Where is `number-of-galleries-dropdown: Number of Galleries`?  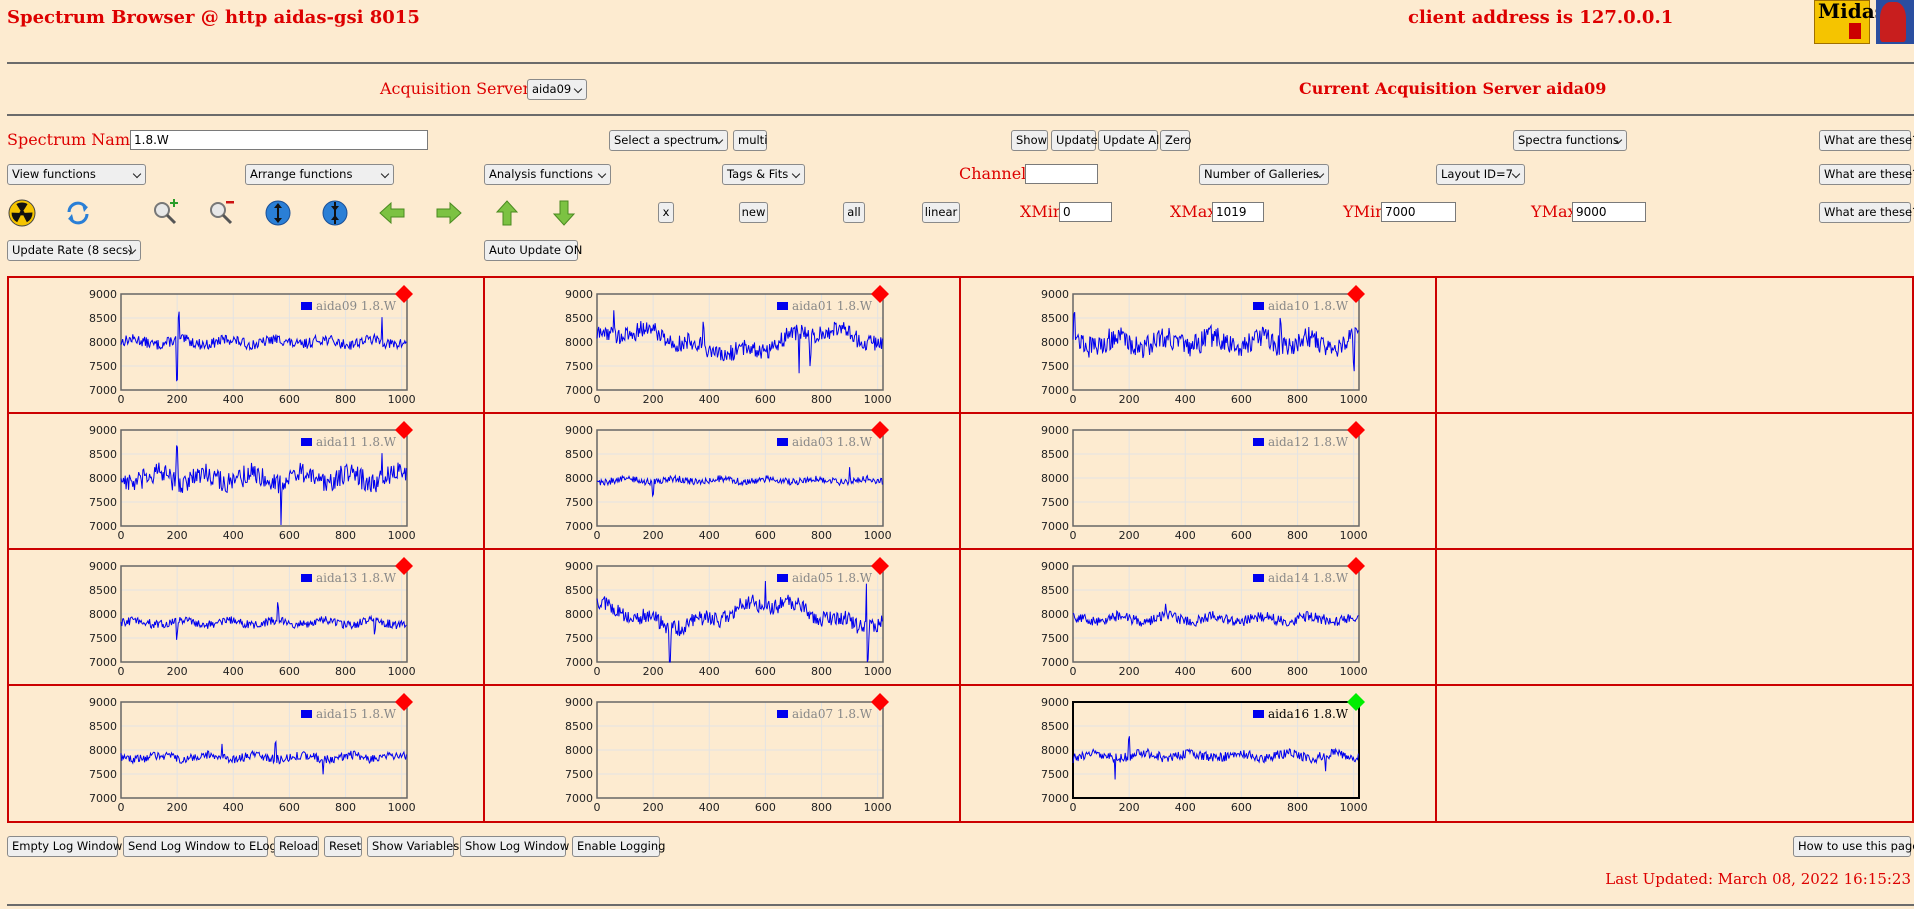 number-of-galleries-dropdown: Number of Galleries is located at coordinates (1264, 174).